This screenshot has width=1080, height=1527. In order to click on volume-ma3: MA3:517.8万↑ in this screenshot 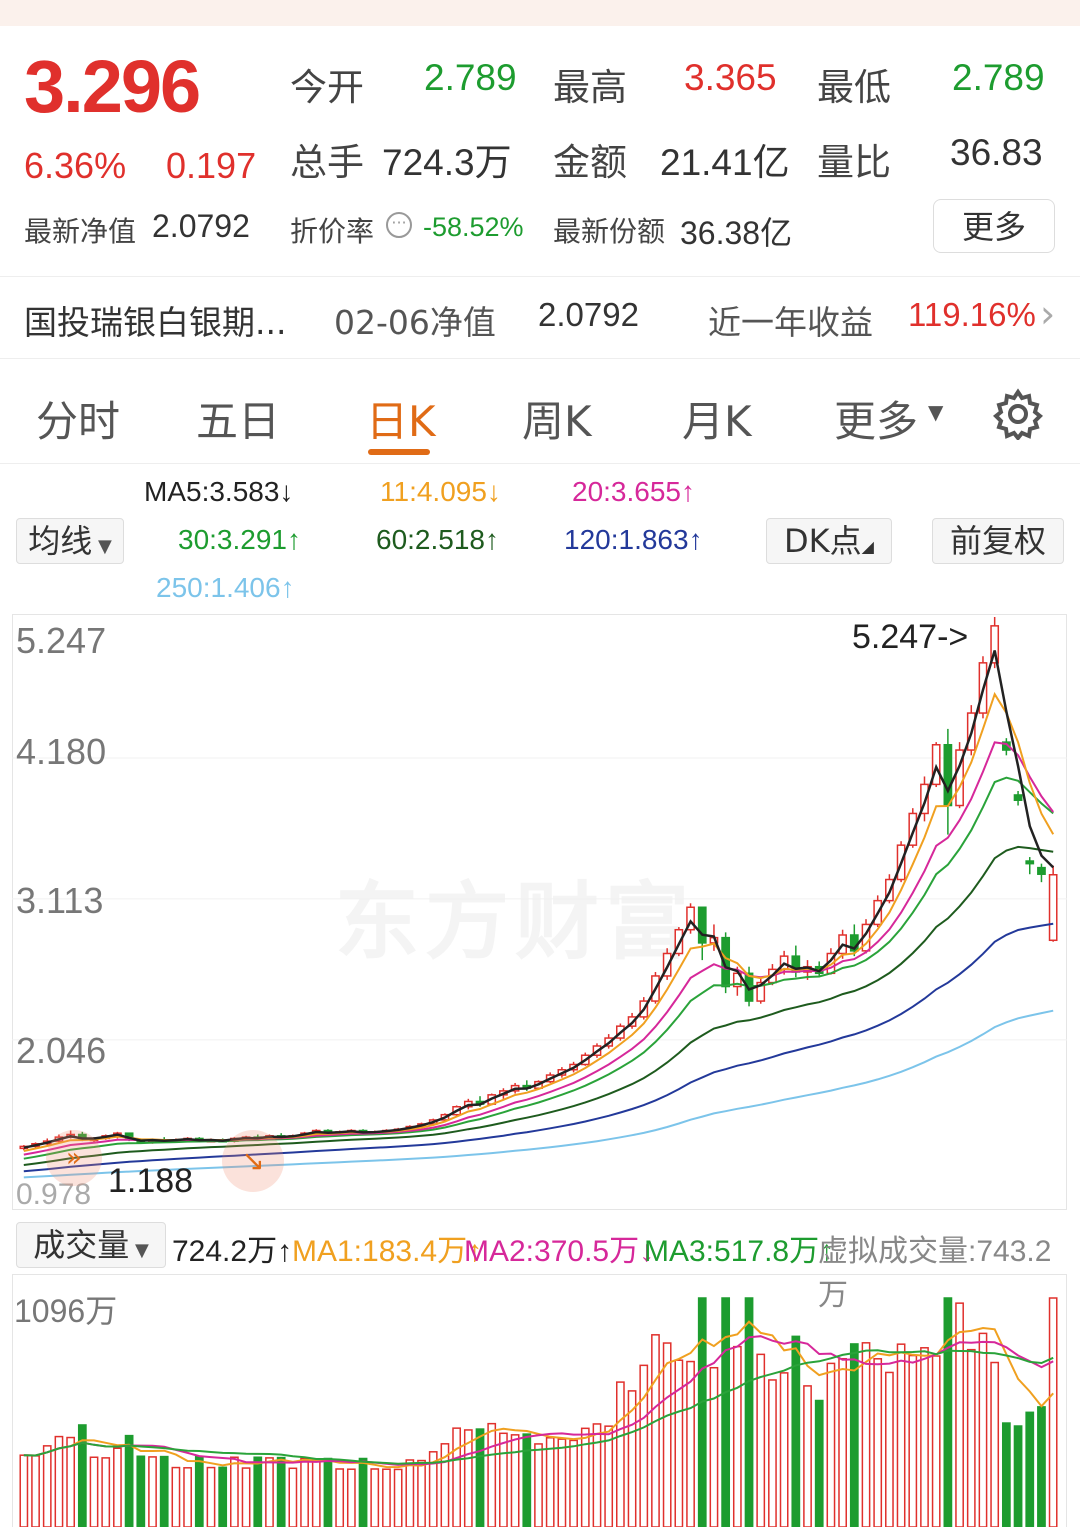, I will do `click(739, 1251)`.